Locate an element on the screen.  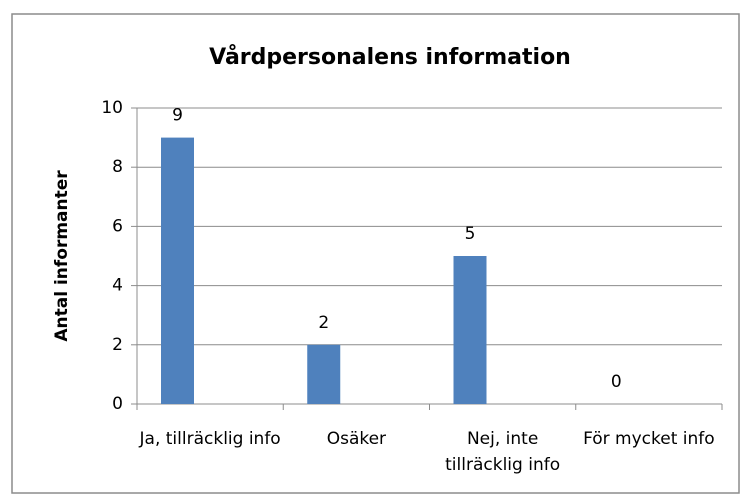
y-tick-label: 8 is located at coordinates (117, 167).